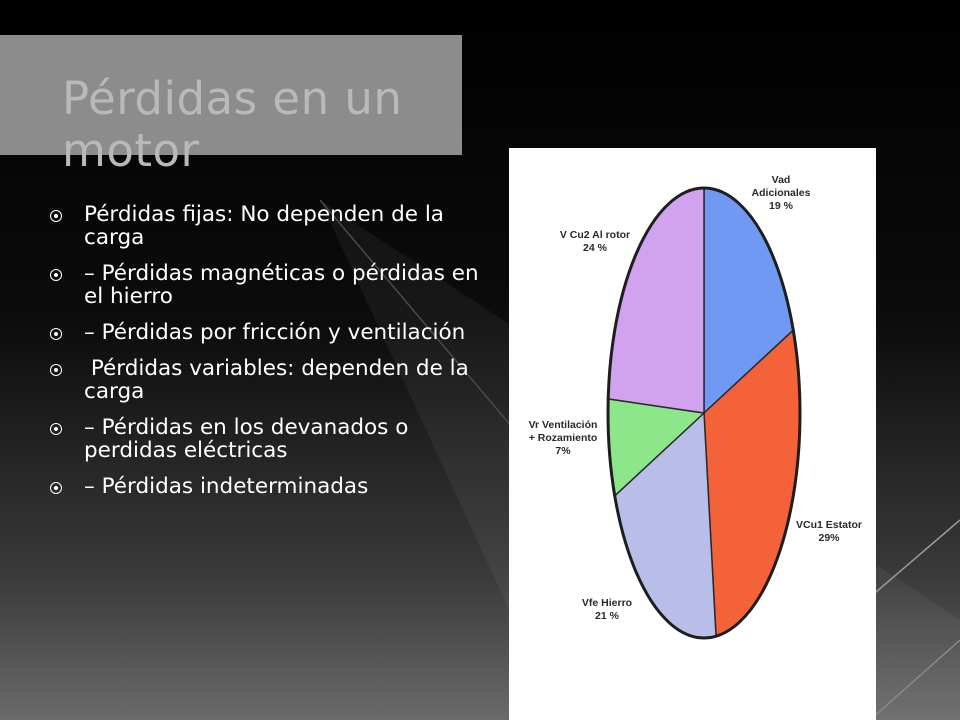 Image resolution: width=960 pixels, height=720 pixels. I want to click on pie-slice-label: Vfe Hierro 21 %, so click(607, 609).